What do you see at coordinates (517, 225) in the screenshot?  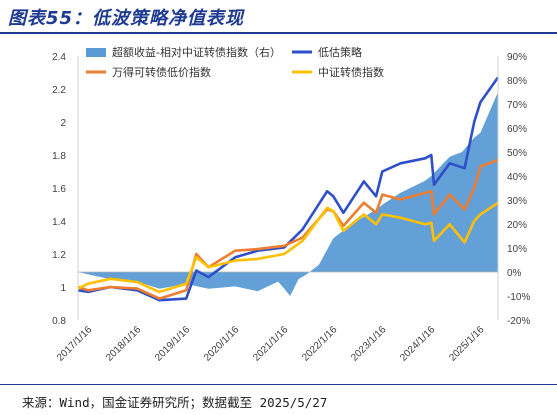 I see `y-right-tick-label: 20%` at bounding box center [517, 225].